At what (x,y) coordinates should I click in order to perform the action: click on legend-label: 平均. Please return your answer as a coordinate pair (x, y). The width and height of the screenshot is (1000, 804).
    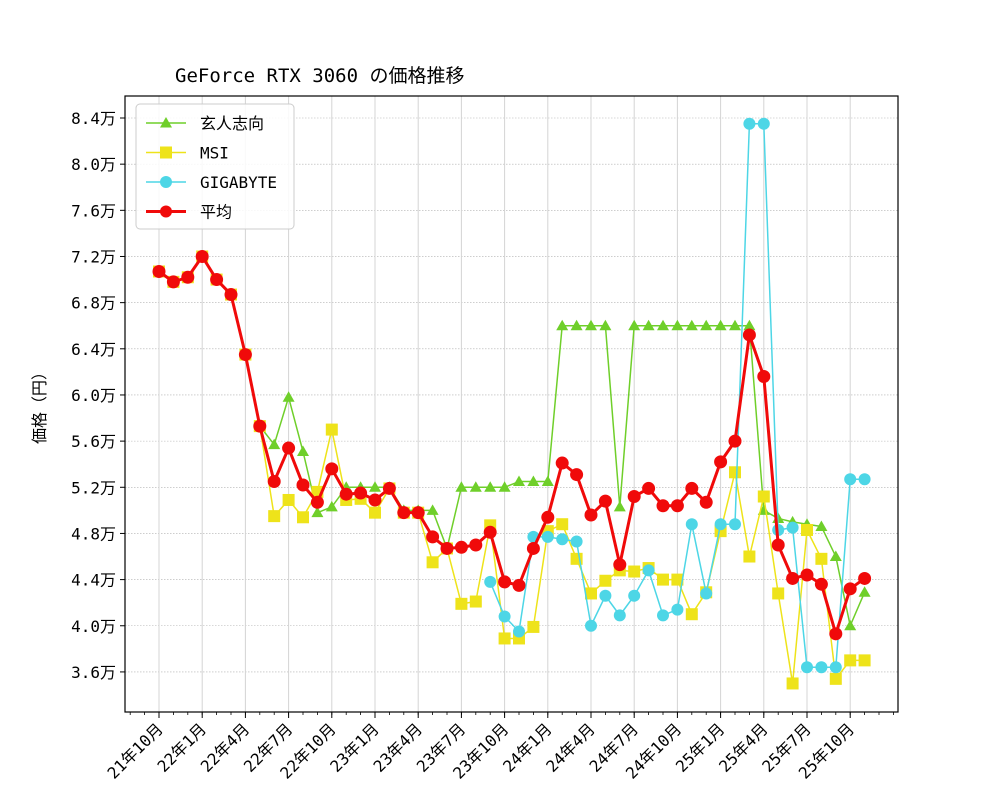
    Looking at the image, I should click on (216, 212).